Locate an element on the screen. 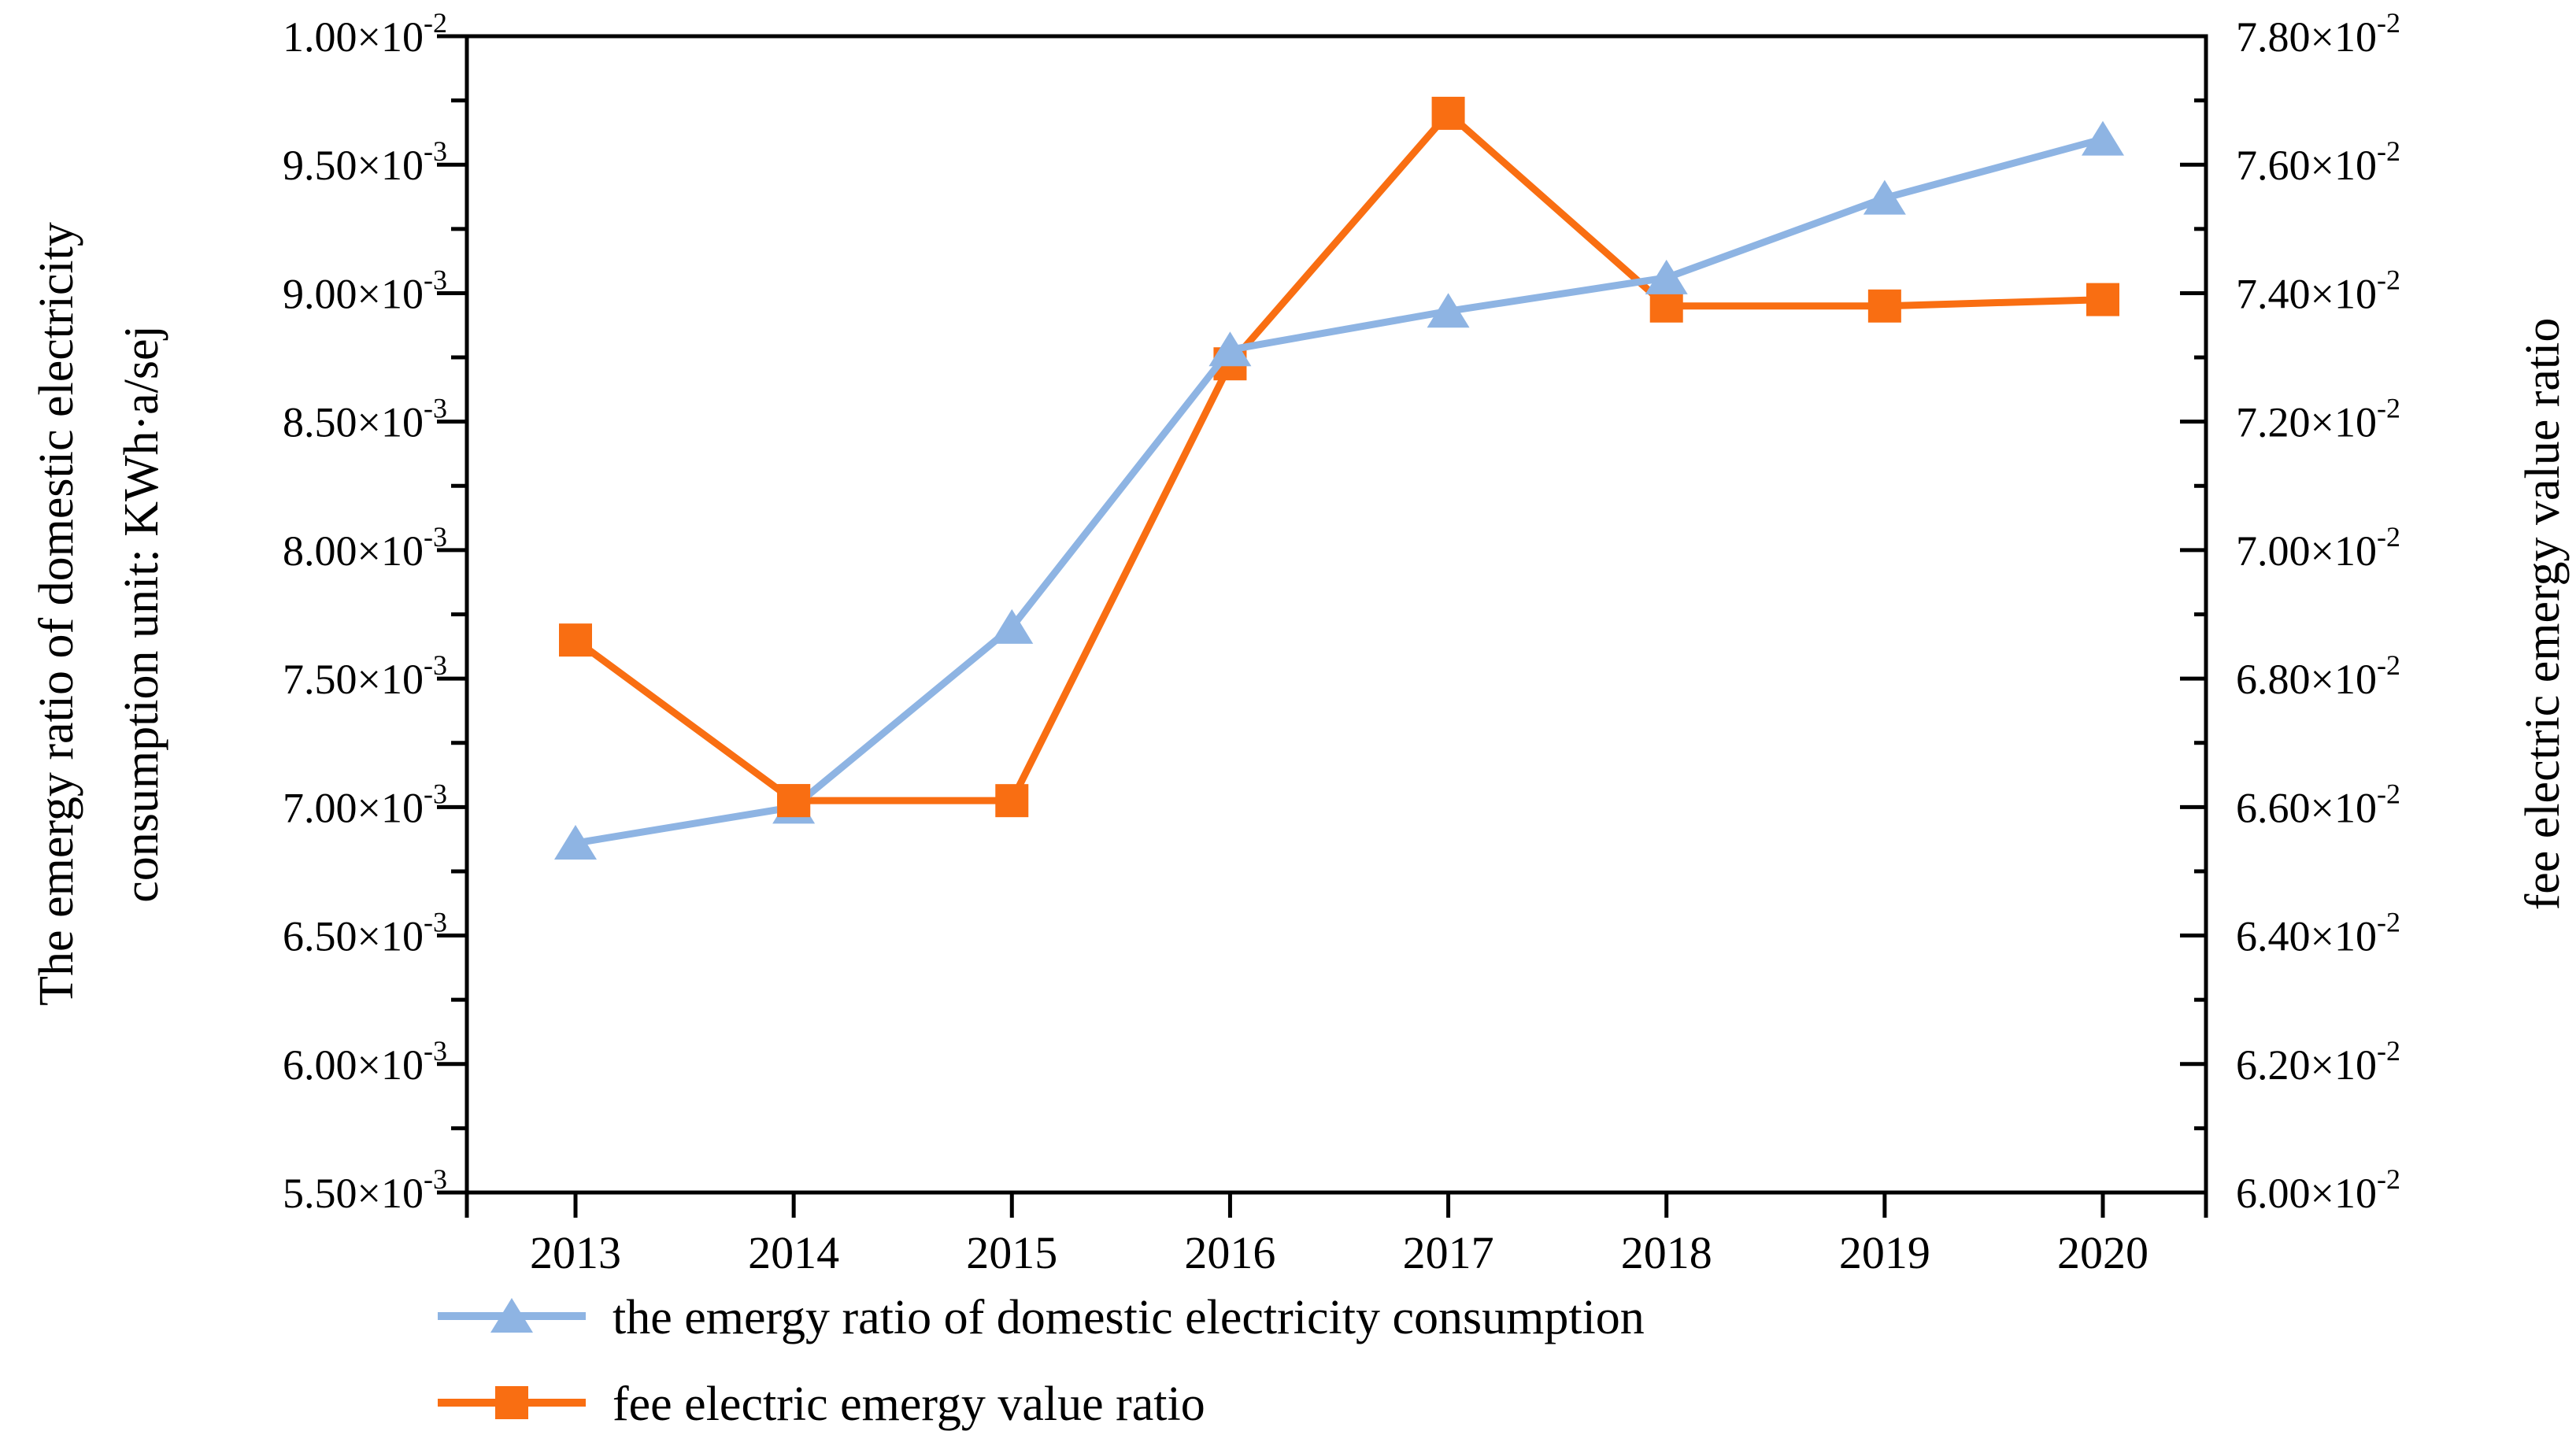  x-axis-tick-label: 2017 is located at coordinates (1448, 1252).